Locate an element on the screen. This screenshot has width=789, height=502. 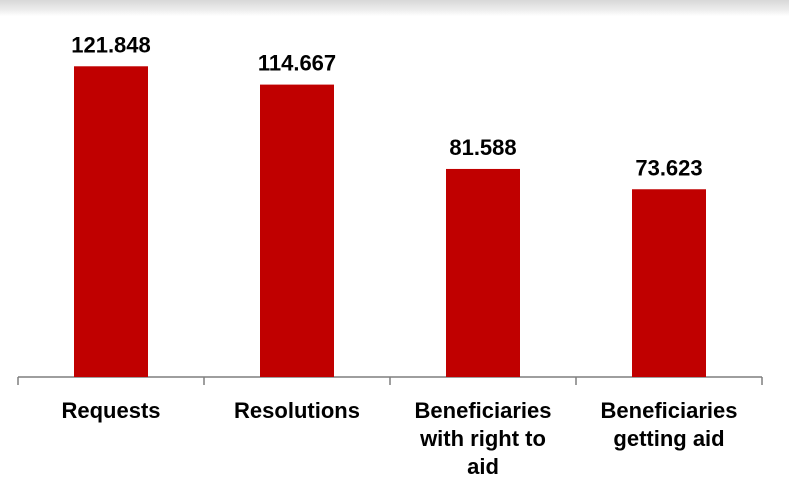
category-label-line: getting aid is located at coordinates (668, 438).